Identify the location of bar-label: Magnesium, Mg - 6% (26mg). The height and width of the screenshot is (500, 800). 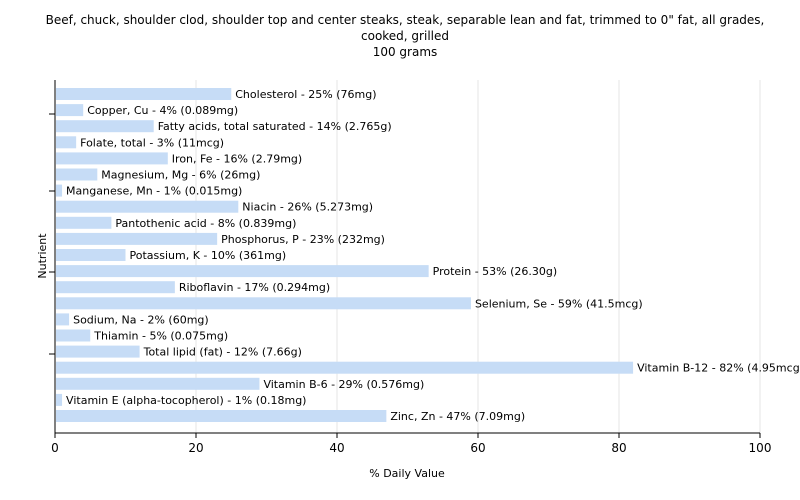
(180, 175).